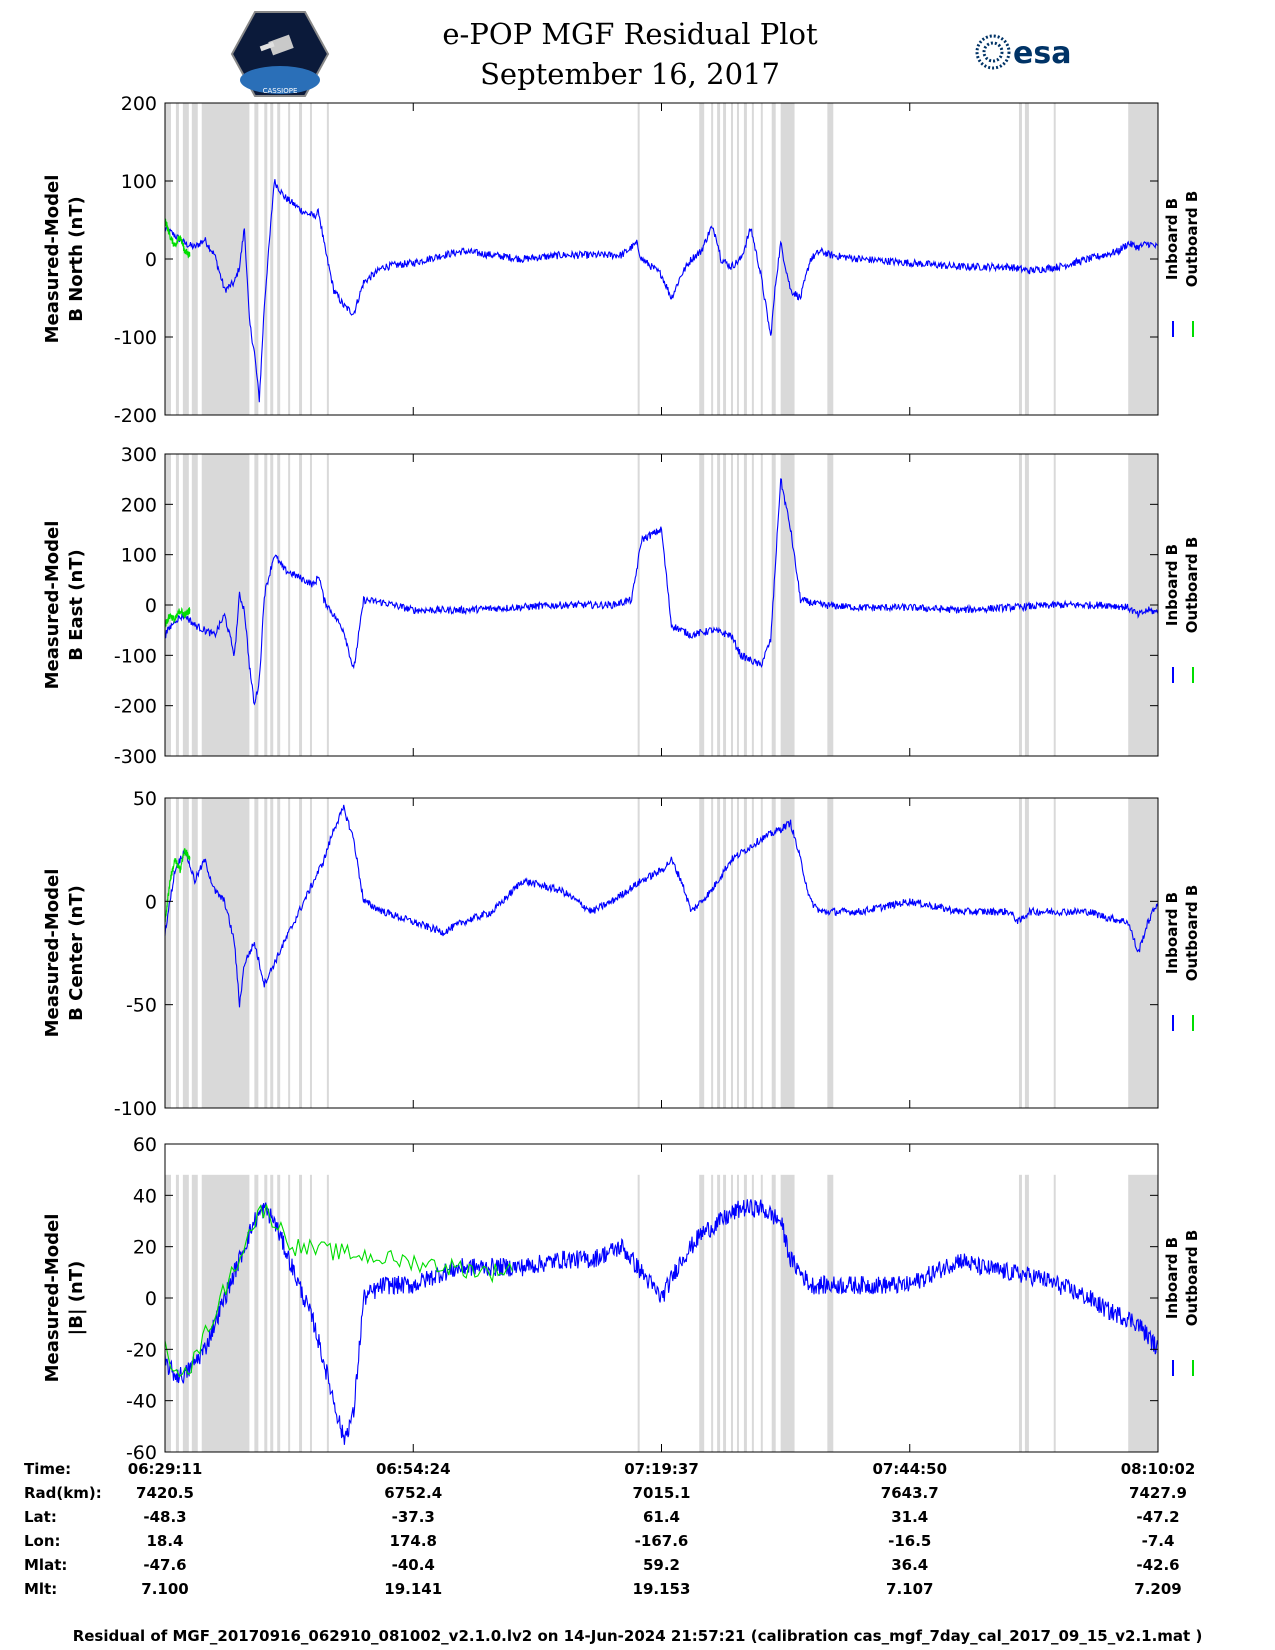  Describe the element at coordinates (145, 1145) in the screenshot. I see `y-tick-label: 60` at that location.